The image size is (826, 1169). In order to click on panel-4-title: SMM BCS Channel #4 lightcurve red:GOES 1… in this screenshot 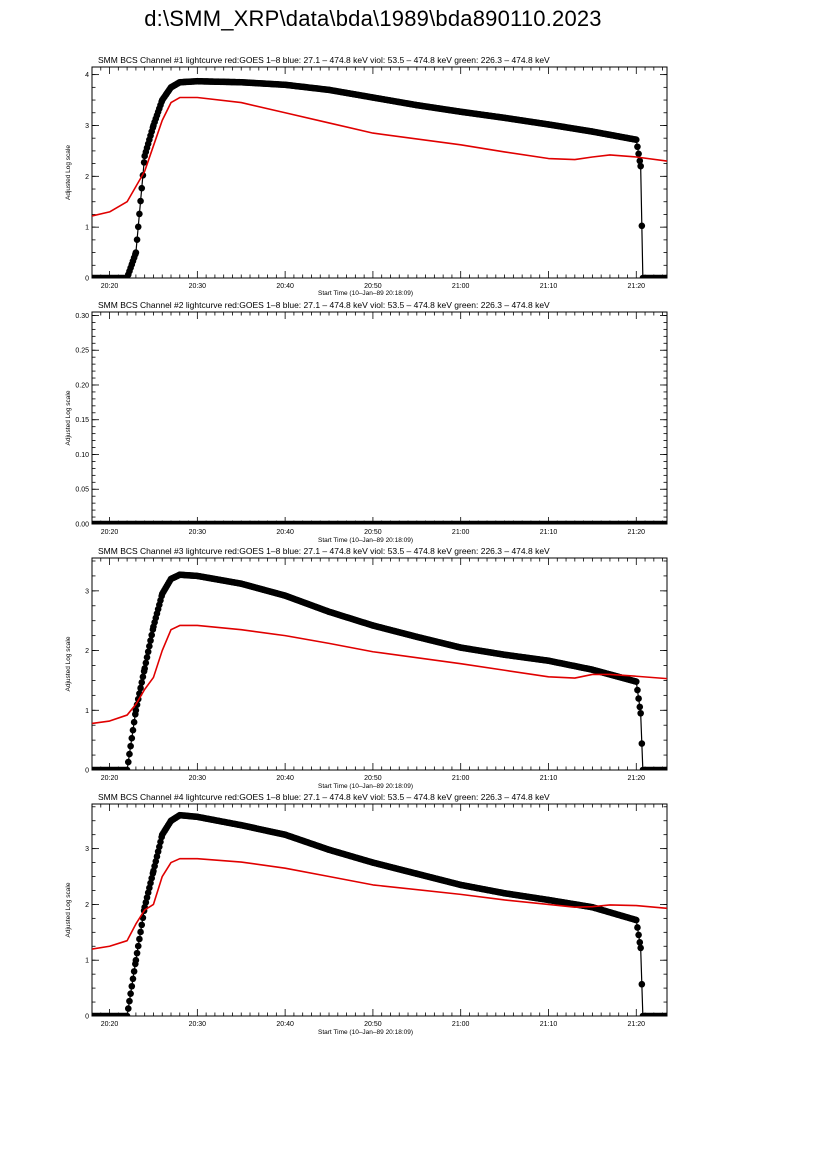, I will do `click(324, 797)`.